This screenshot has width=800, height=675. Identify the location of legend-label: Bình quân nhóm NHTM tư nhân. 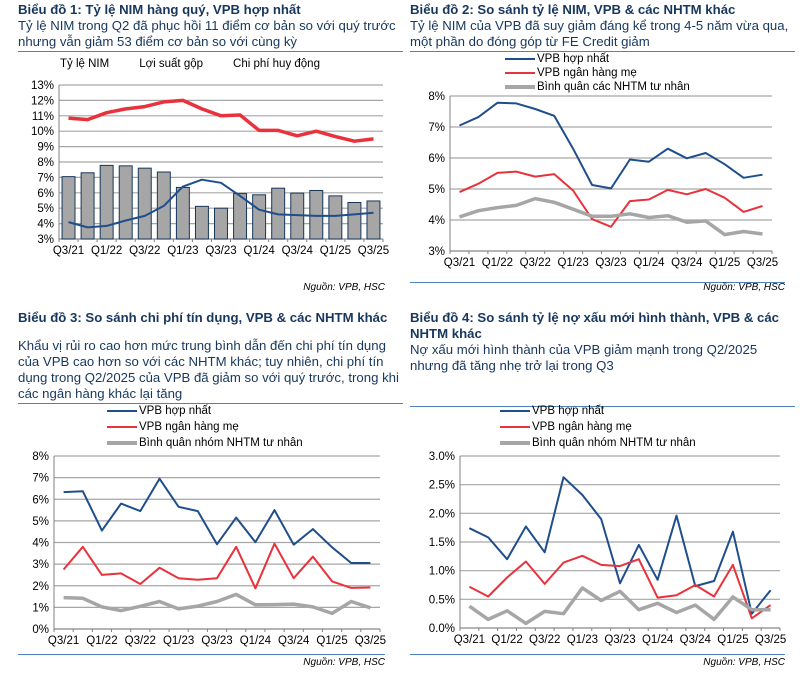
(614, 443).